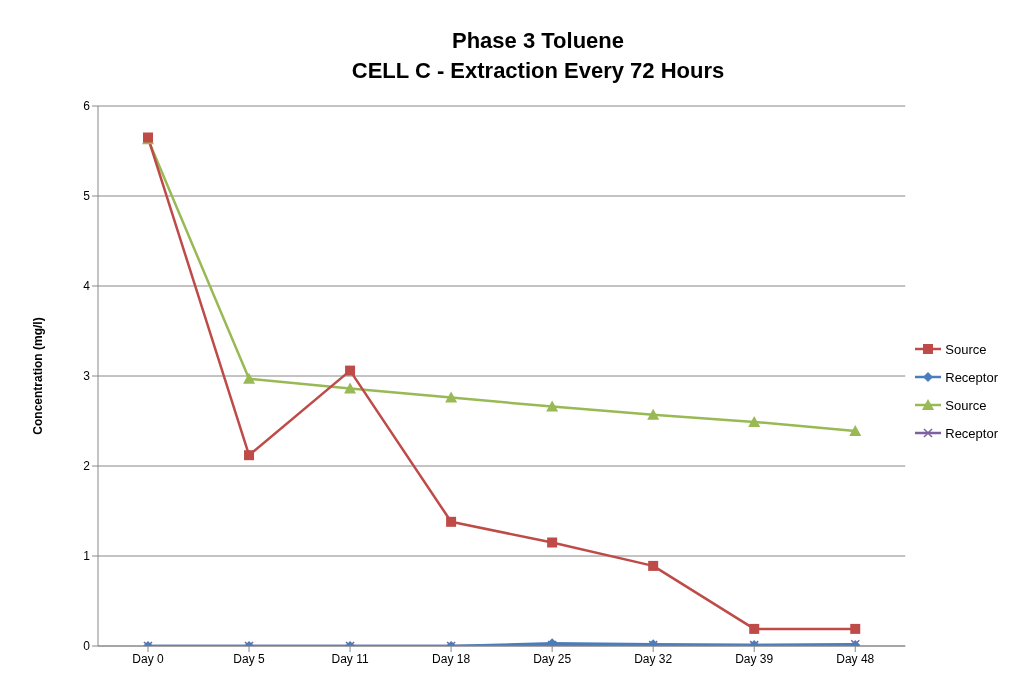  What do you see at coordinates (38, 376) in the screenshot?
I see `y-axis-title: Concentration (mg/l)` at bounding box center [38, 376].